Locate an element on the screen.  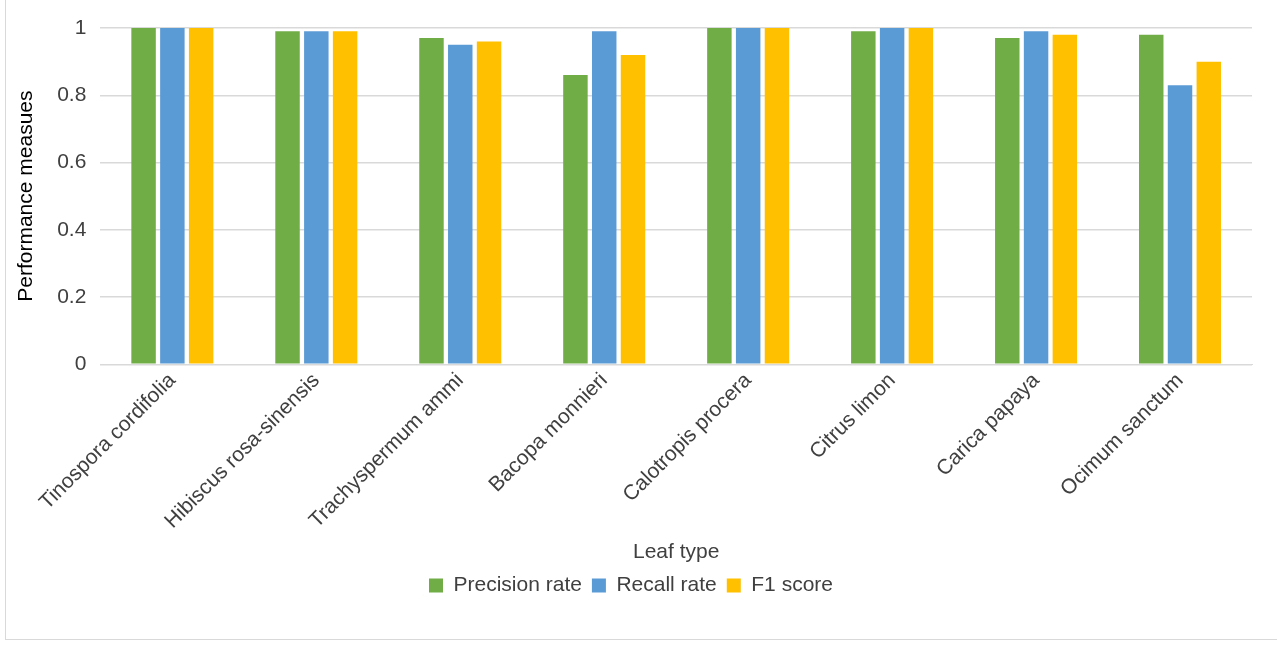
y-tick-label: 0 is located at coordinates (80, 363).